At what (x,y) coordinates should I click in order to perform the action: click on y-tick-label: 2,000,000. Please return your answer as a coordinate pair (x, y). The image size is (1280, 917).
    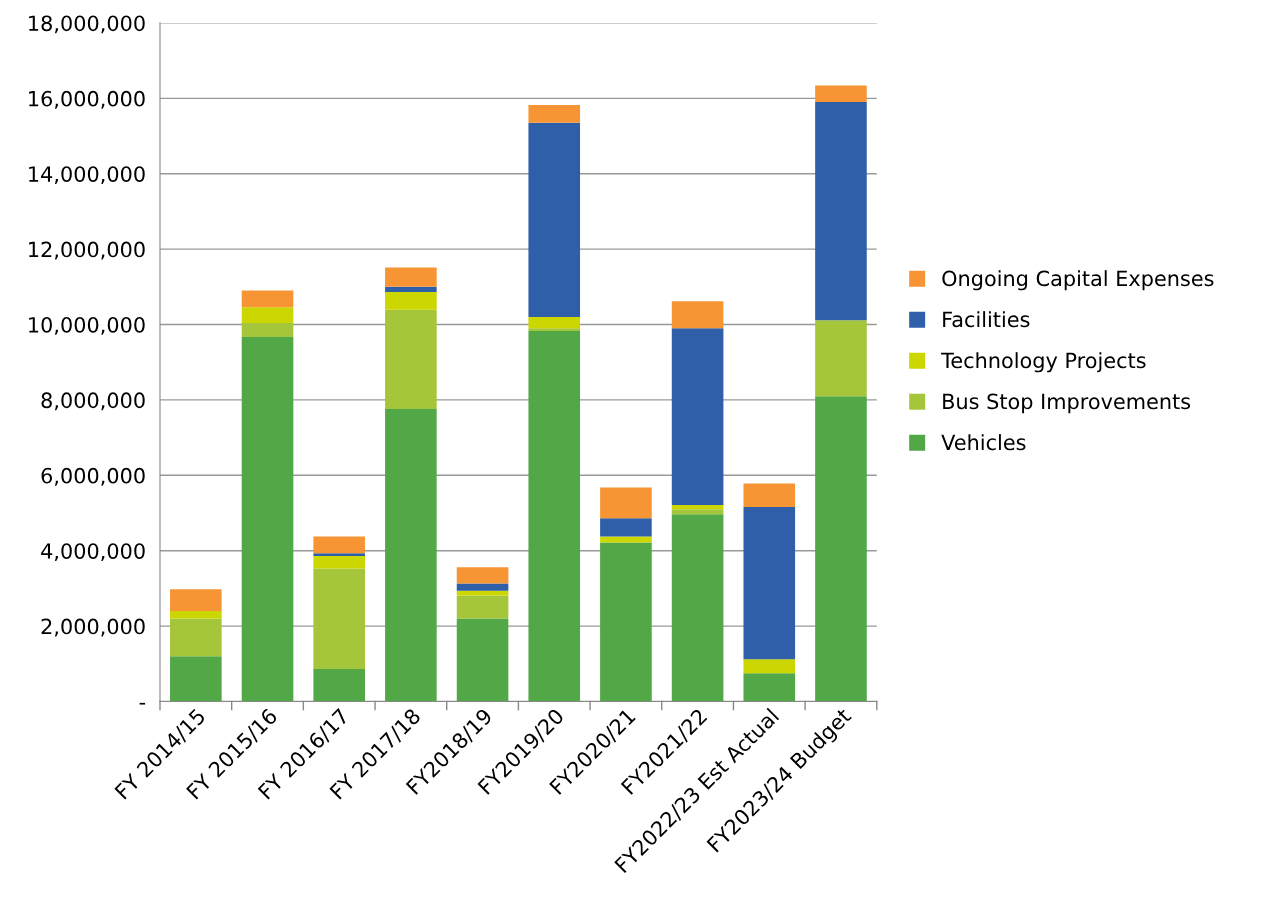
    Looking at the image, I should click on (93, 627).